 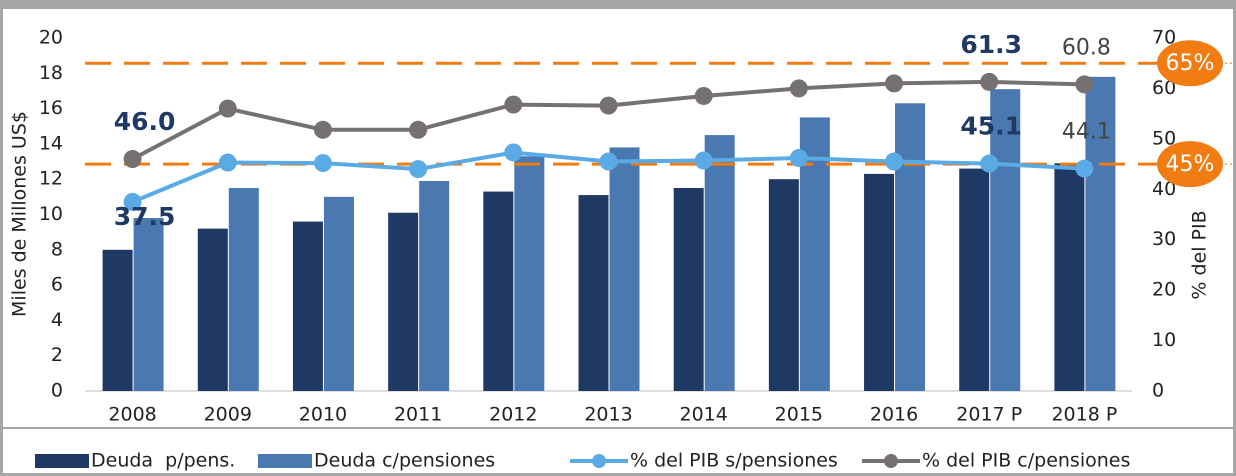 What do you see at coordinates (51, 108) in the screenshot?
I see `y-tick-label: 16` at bounding box center [51, 108].